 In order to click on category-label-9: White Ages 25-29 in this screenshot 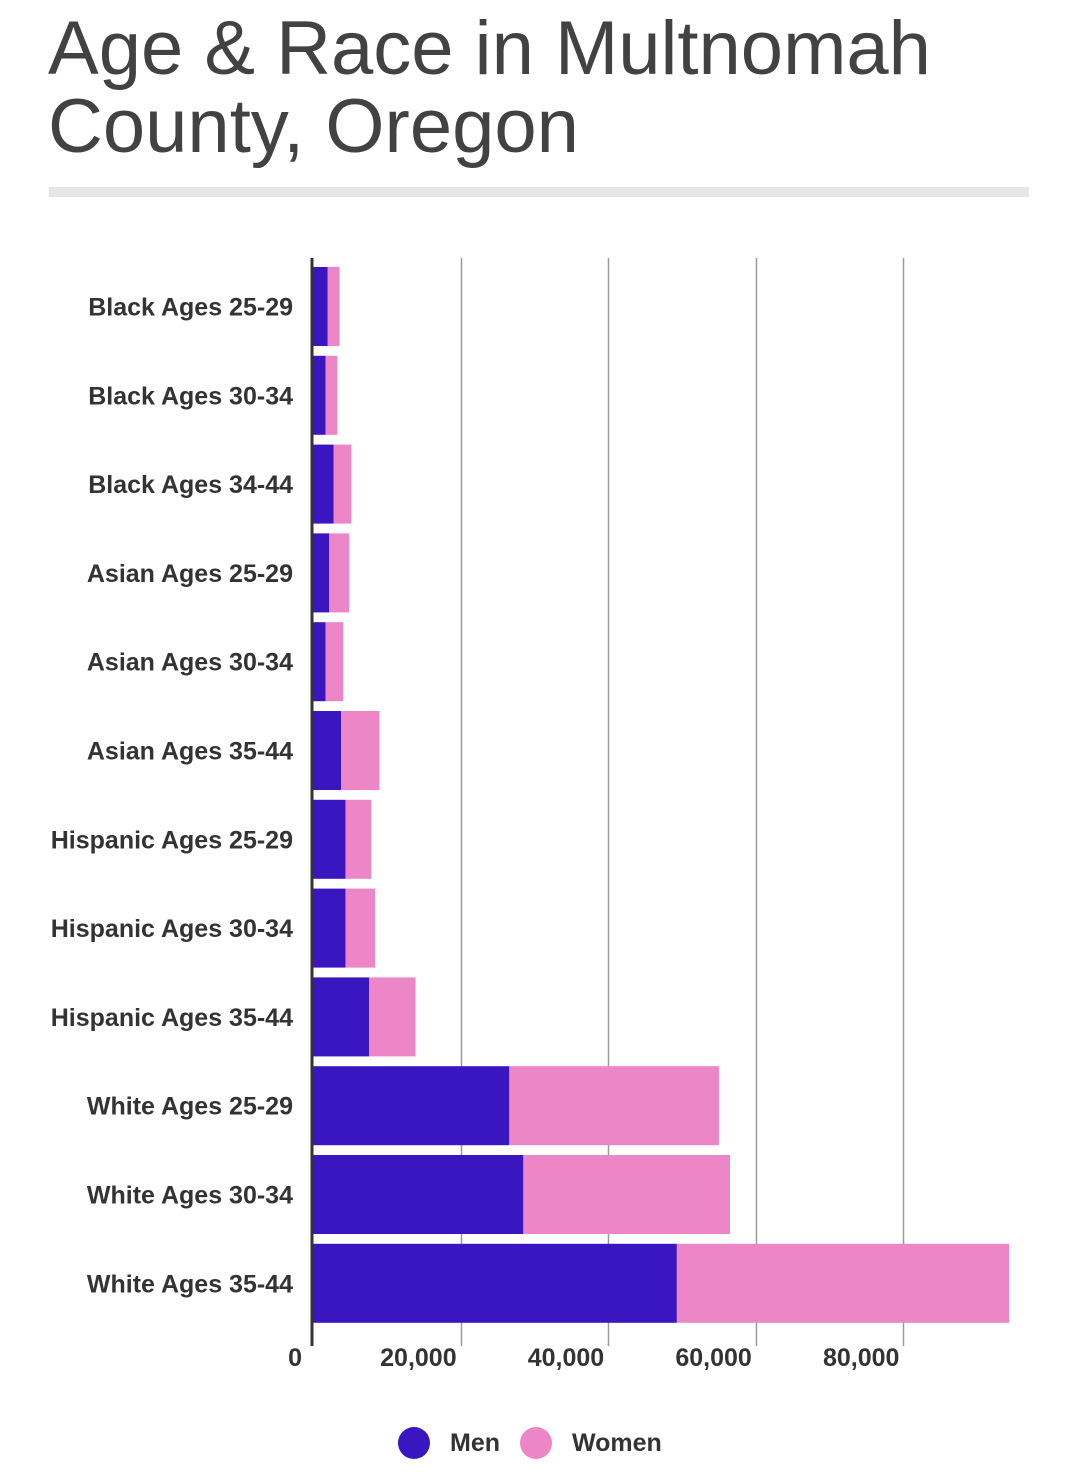, I will do `click(190, 1107)`.